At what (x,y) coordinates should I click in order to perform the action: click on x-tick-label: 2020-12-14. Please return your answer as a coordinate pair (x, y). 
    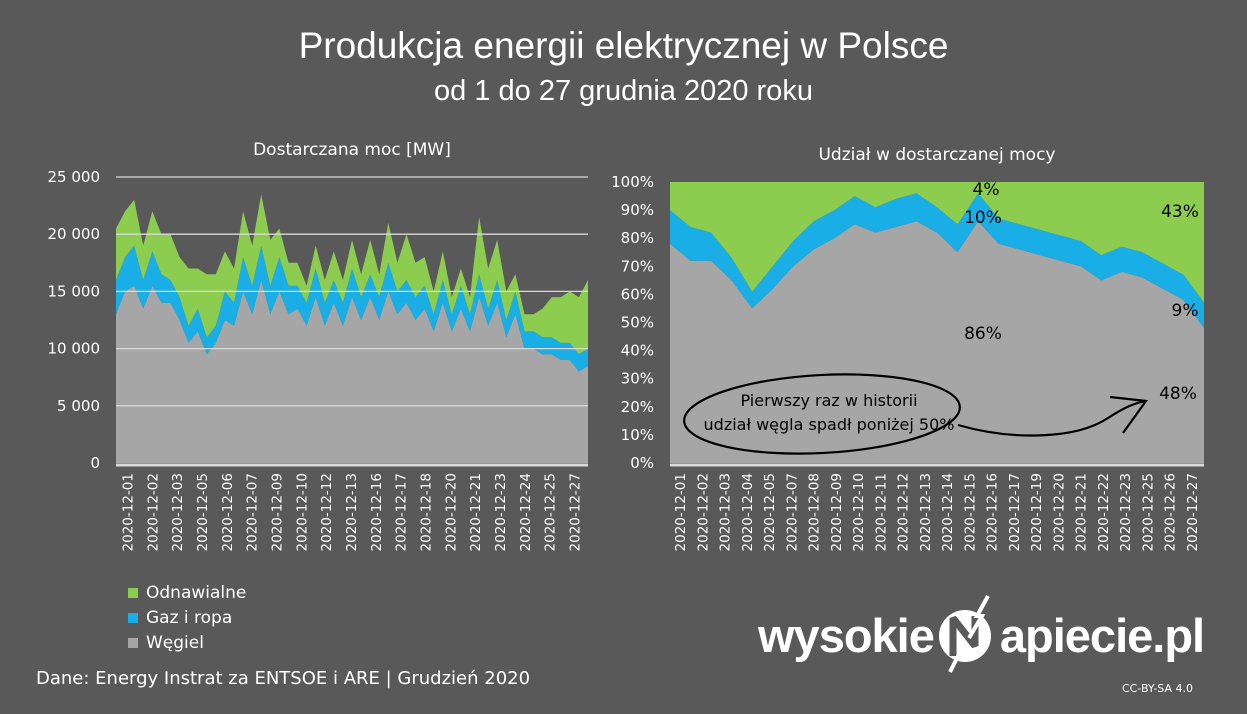
    Looking at the image, I should click on (948, 512).